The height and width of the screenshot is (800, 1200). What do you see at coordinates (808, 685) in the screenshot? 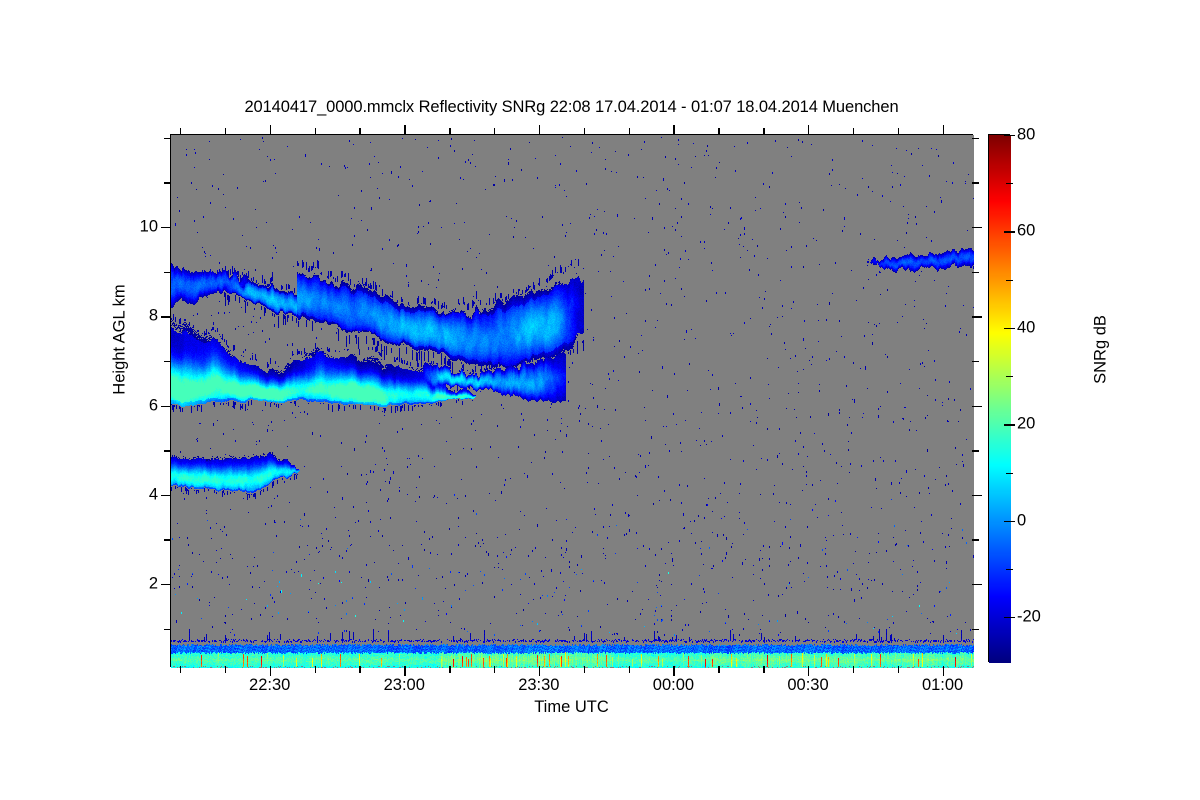
I see `x-axis-tick-label: 00:30` at bounding box center [808, 685].